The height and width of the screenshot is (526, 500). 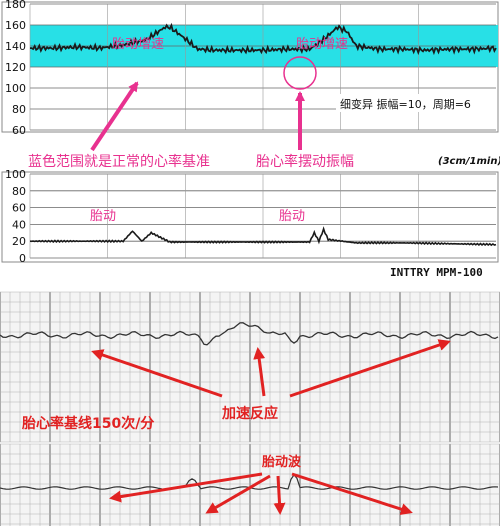 What do you see at coordinates (19, 224) in the screenshot?
I see `toco-tick-label: 40` at bounding box center [19, 224].